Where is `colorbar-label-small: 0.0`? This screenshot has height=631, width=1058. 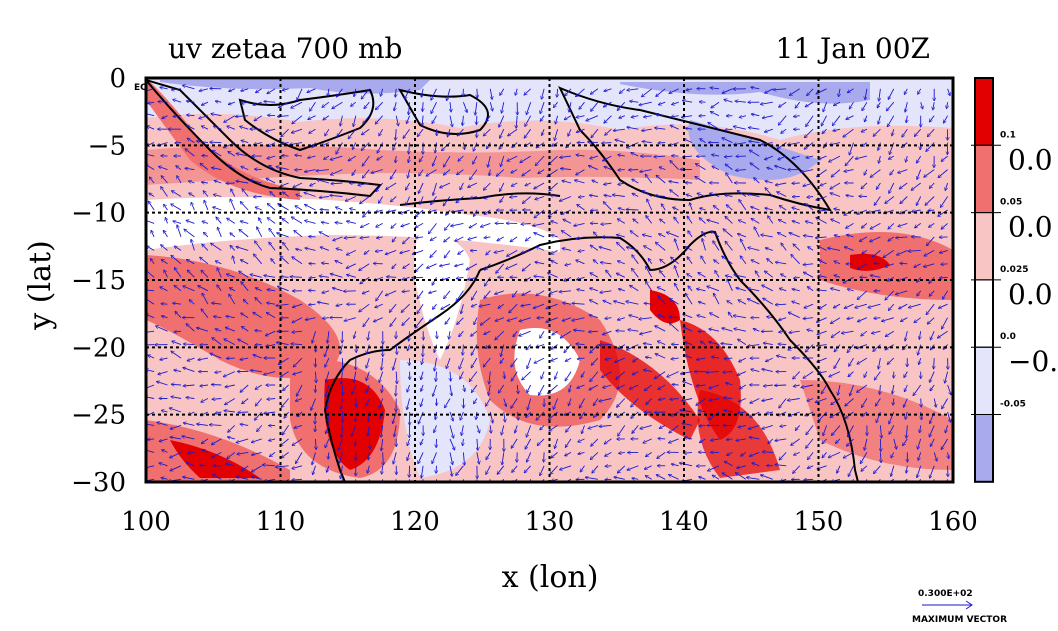
colorbar-label-small: 0.0 is located at coordinates (1008, 337).